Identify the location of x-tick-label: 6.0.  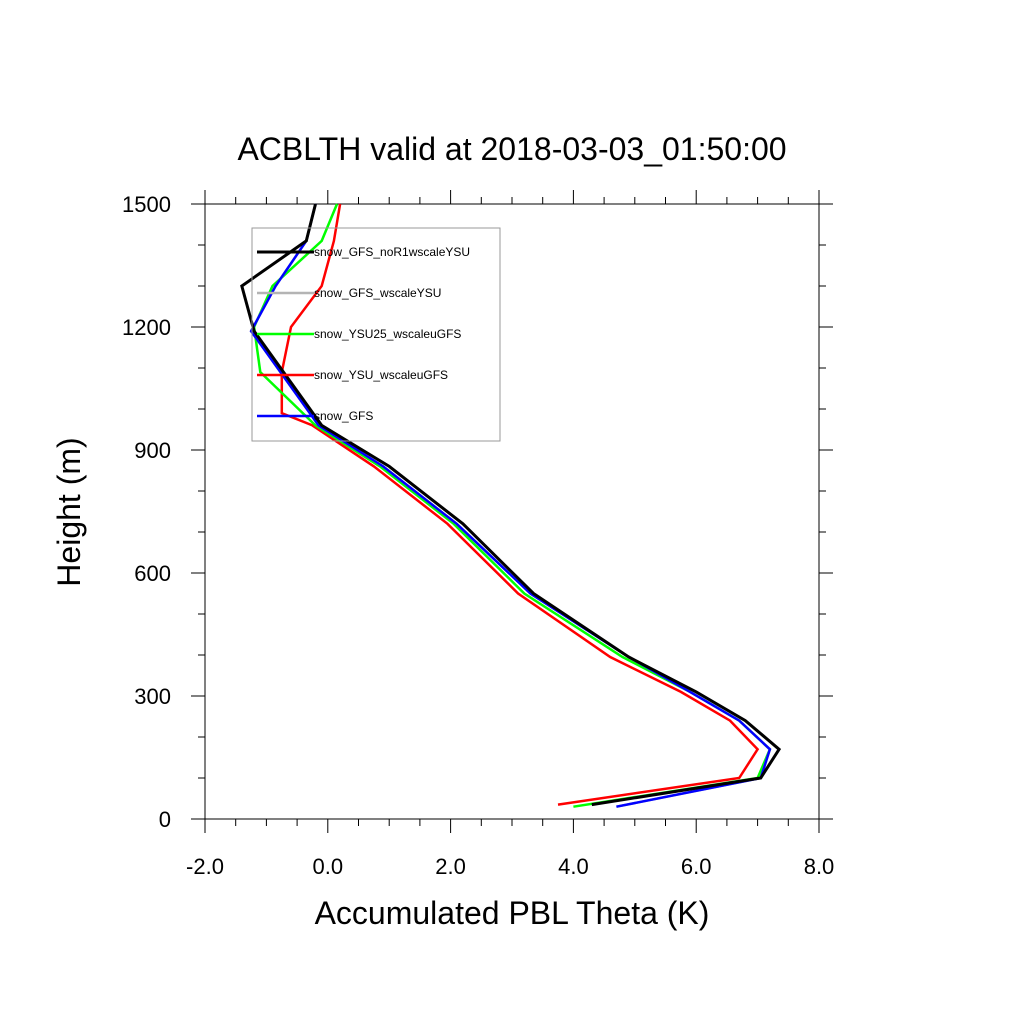
(696, 866).